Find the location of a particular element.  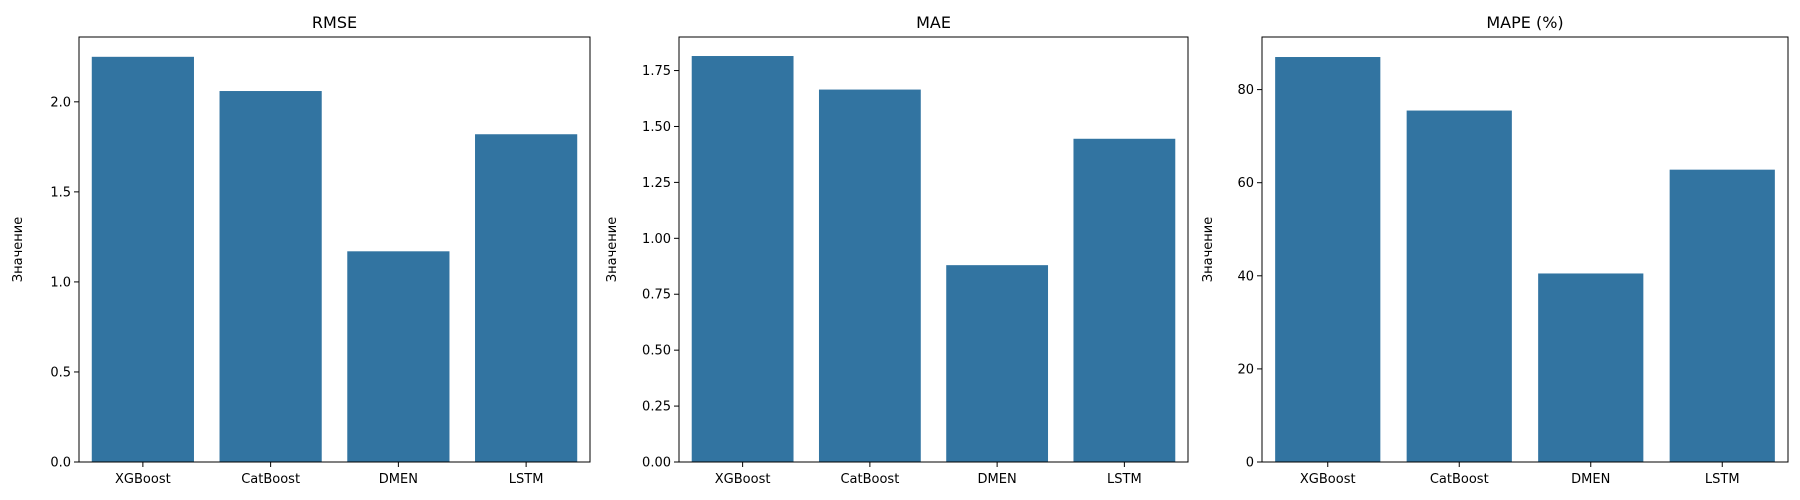

chart-title: MAE is located at coordinates (933, 22).